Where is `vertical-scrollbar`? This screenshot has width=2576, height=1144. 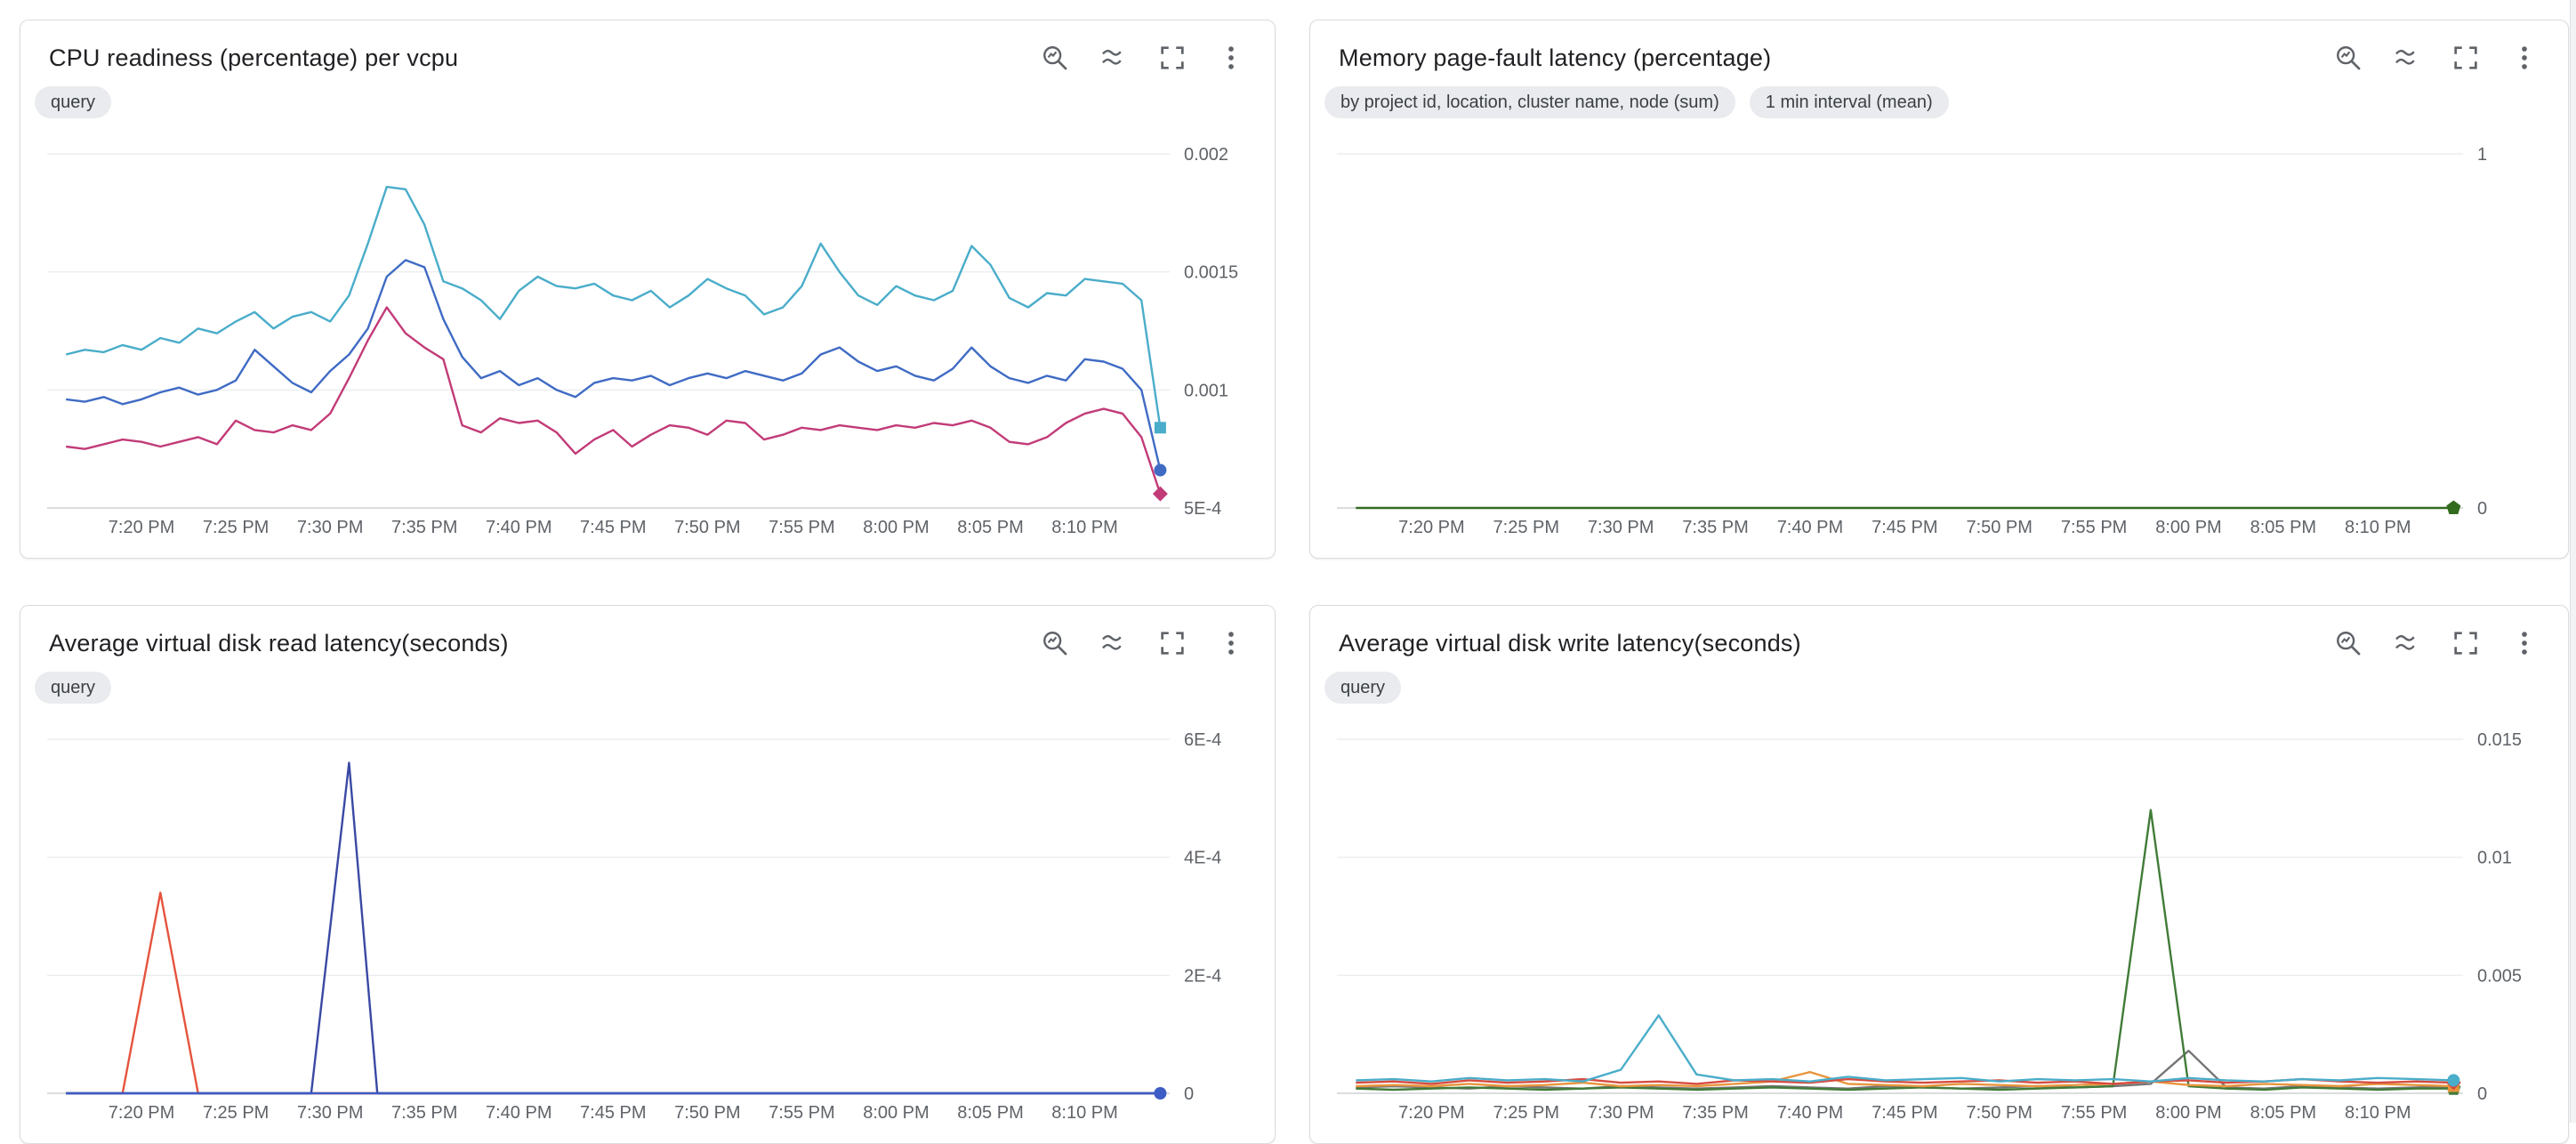
vertical-scrollbar is located at coordinates (2573, 561).